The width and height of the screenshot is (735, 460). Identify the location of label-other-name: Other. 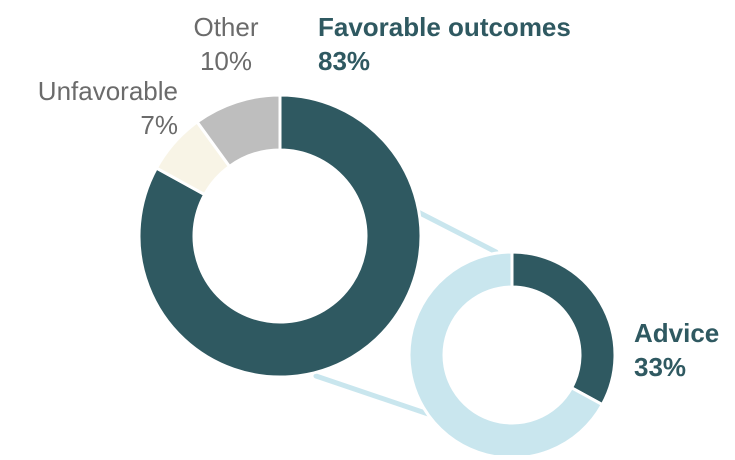
(226, 27).